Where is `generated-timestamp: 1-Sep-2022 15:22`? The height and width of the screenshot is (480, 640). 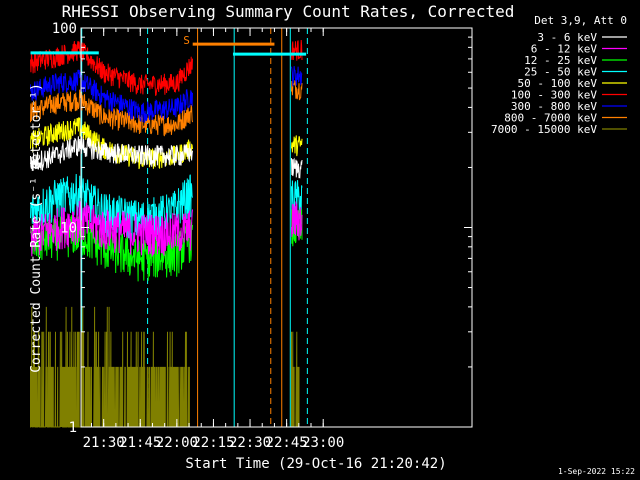 generated-timestamp: 1-Sep-2022 15:22 is located at coordinates (596, 471).